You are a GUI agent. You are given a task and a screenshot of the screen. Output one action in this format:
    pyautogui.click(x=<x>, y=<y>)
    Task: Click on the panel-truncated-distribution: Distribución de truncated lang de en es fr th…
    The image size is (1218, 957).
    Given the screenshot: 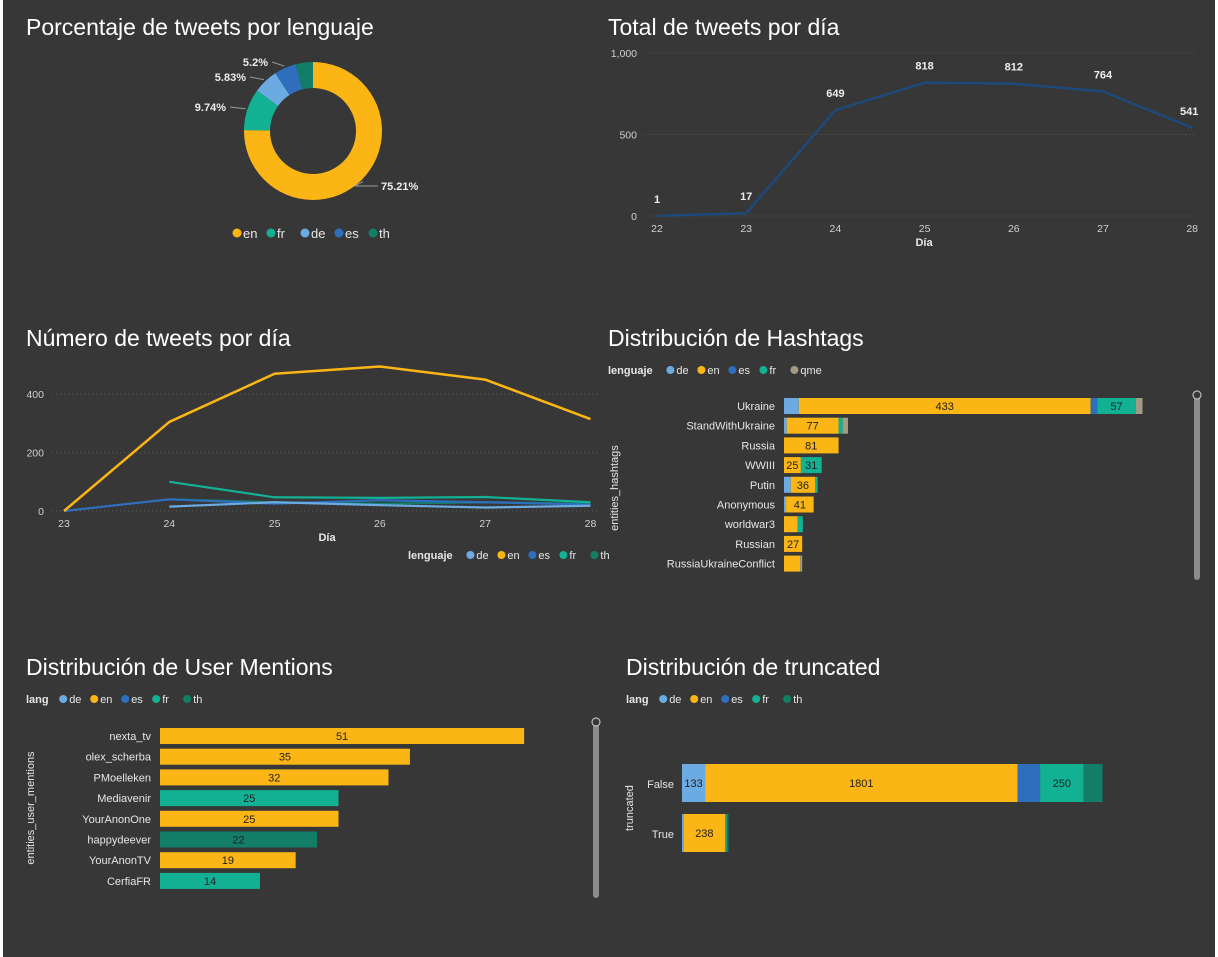 What is the action you would take?
    pyautogui.click(x=863, y=753)
    